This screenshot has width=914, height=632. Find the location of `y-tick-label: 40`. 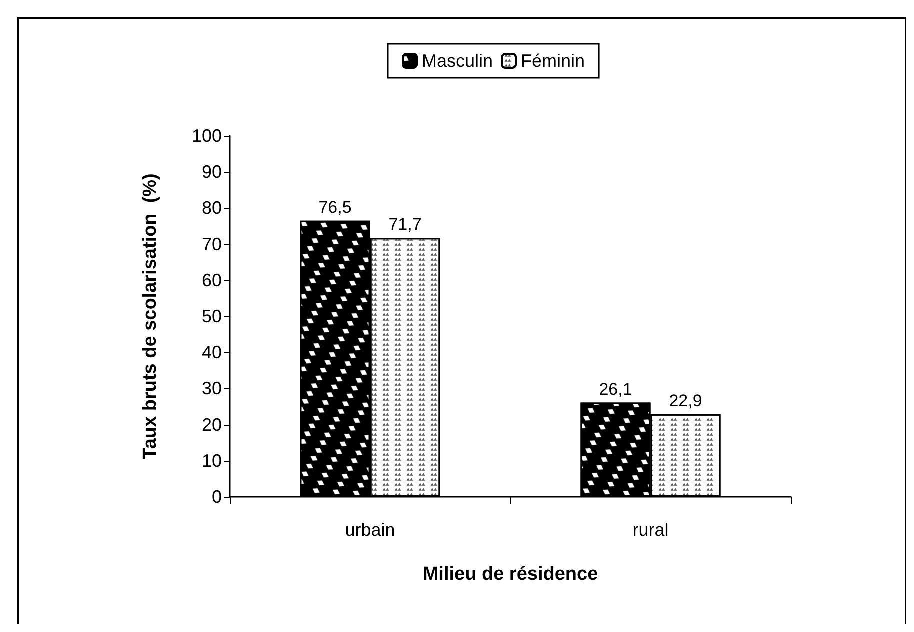

y-tick-label: 40 is located at coordinates (212, 352).